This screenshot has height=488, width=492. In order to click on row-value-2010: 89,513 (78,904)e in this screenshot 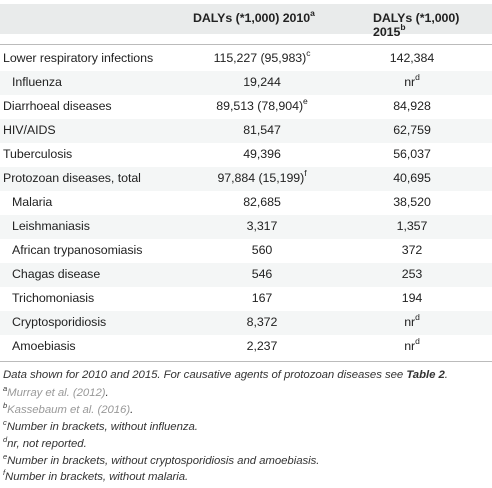, I will do `click(262, 104)`.